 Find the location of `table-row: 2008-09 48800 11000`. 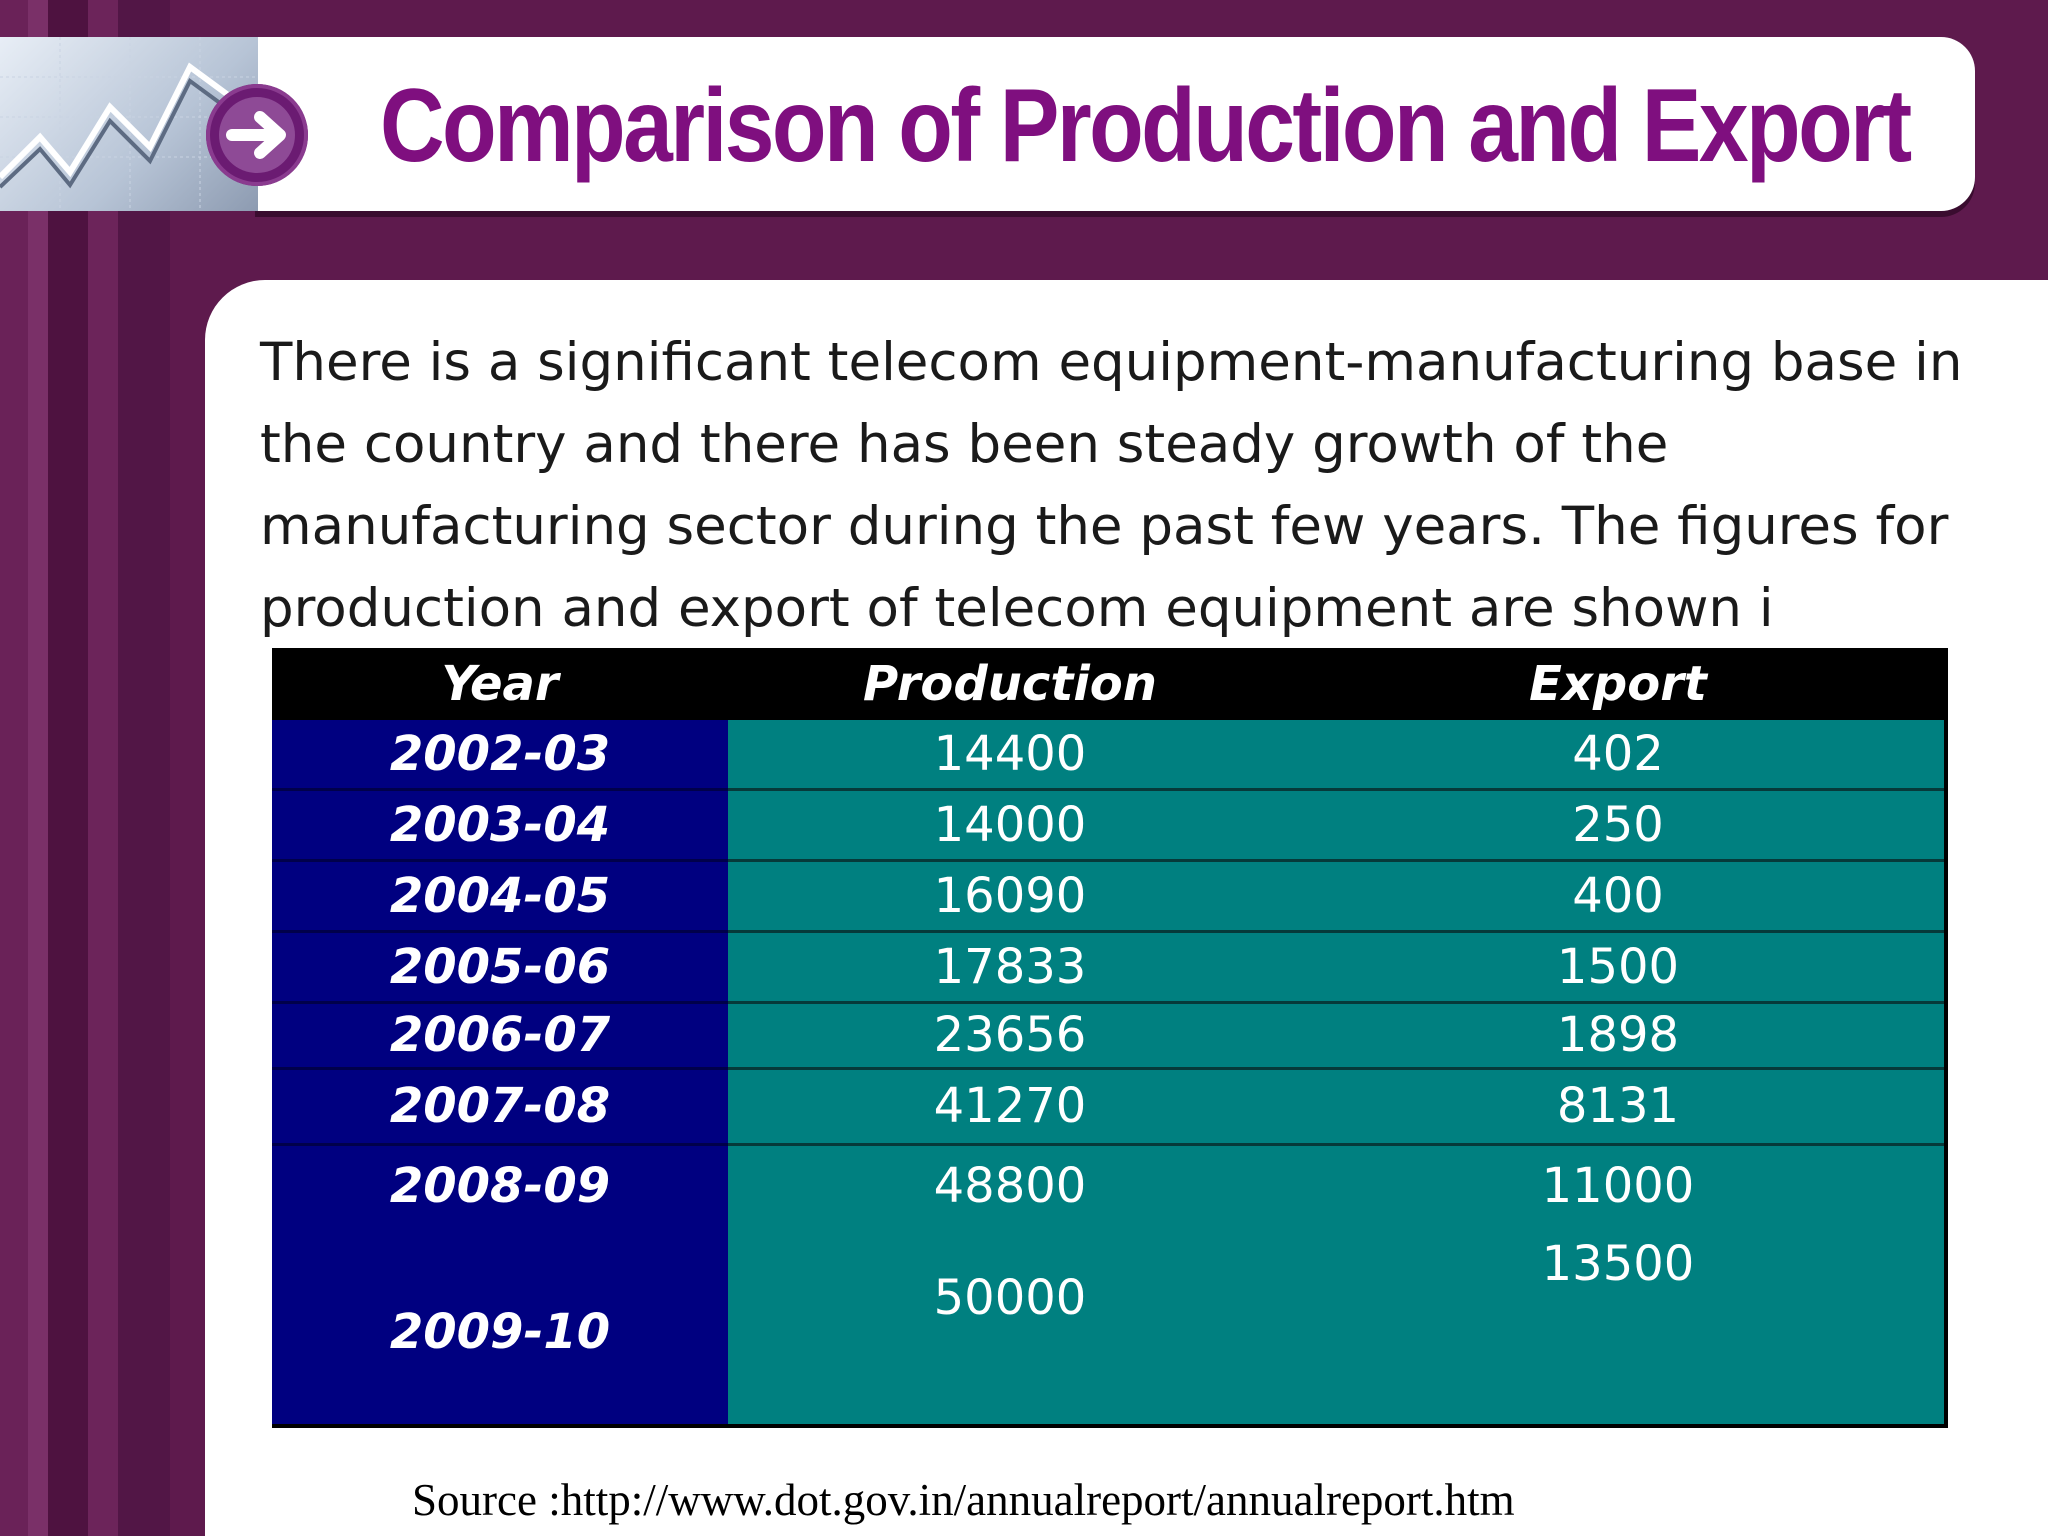

table-row: 2008-09 48800 11000 is located at coordinates (1109, 1185).